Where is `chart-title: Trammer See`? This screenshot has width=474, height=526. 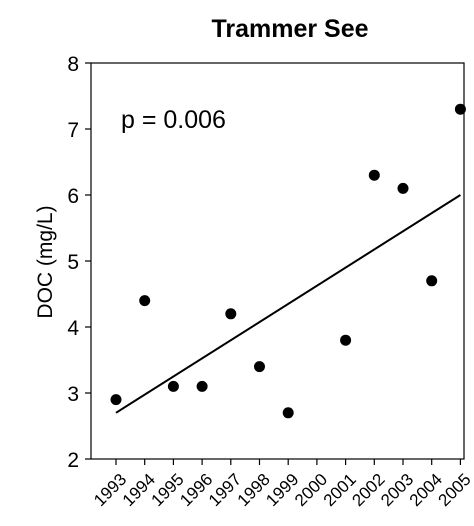 chart-title: Trammer See is located at coordinates (289, 29).